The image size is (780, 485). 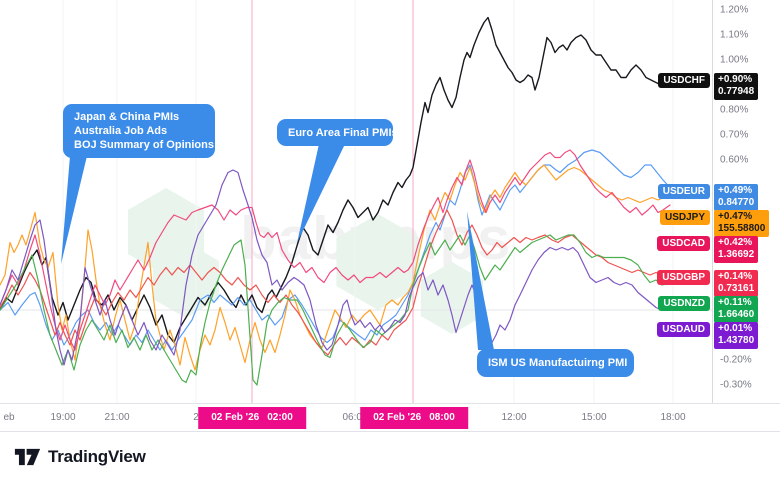 I want to click on change-percent: +0.01%, so click(x=735, y=328).